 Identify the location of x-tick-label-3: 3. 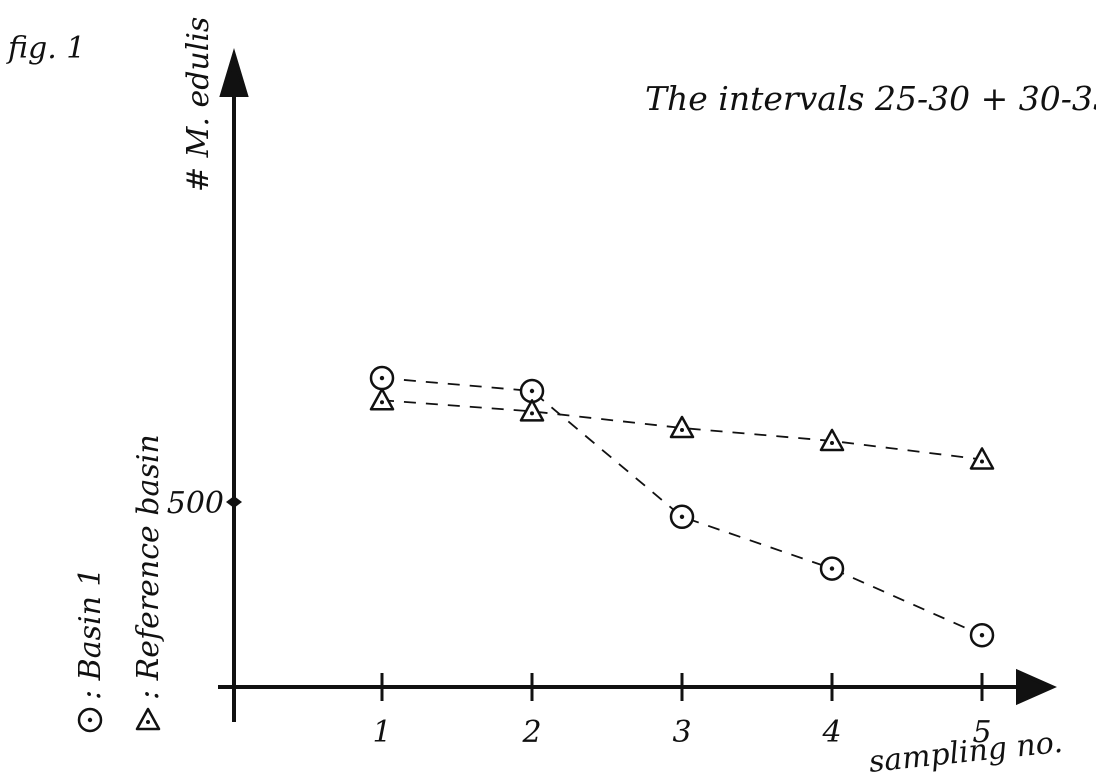
(681, 732).